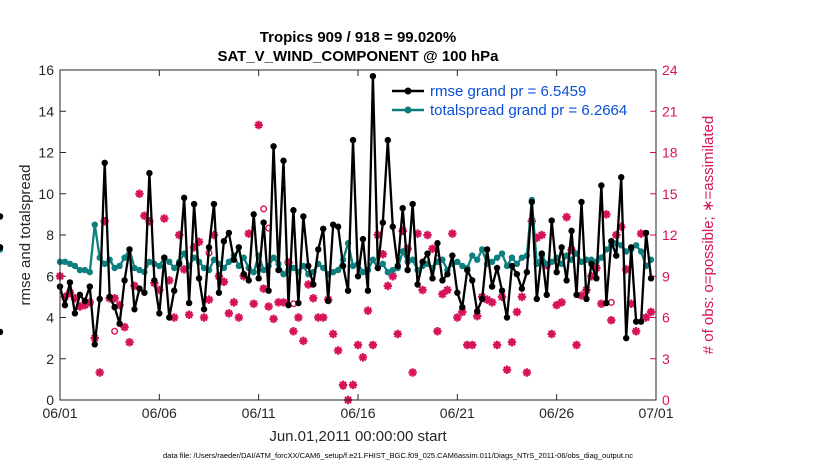  I want to click on legend-box, so click(519, 100).